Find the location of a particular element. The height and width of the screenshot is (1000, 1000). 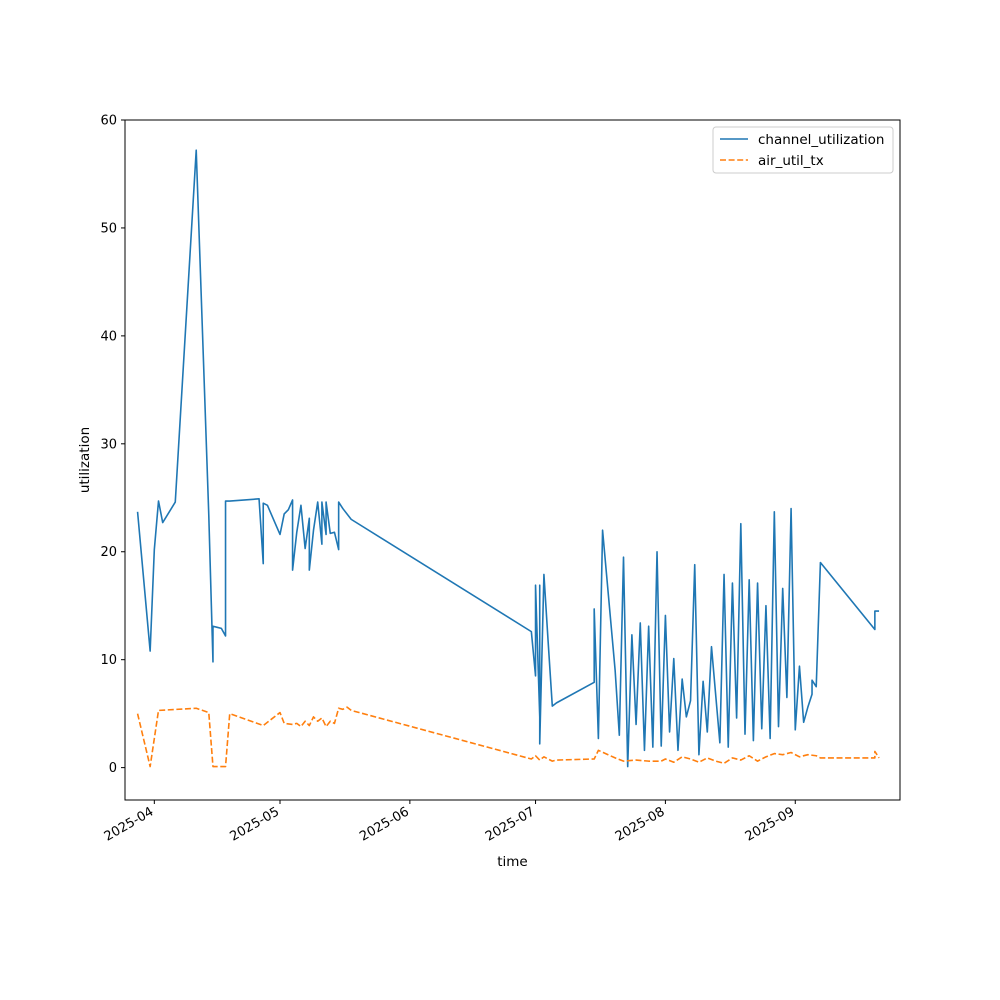

legend: channel_utilization air_util_tx is located at coordinates (803, 150).